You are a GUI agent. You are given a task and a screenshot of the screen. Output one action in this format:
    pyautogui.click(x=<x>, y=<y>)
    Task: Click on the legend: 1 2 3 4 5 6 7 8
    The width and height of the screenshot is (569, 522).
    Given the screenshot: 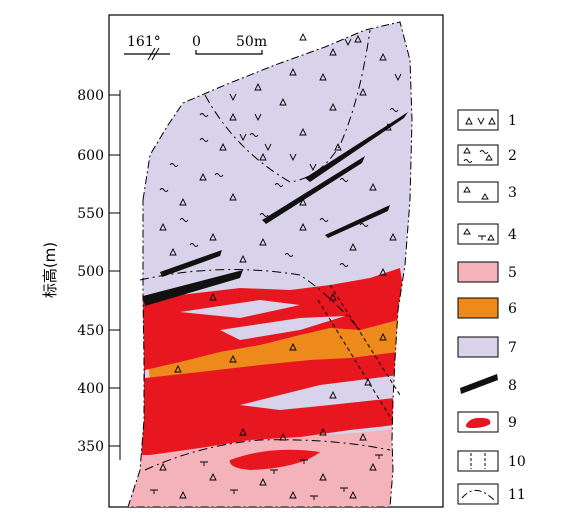 What is the action you would take?
    pyautogui.click(x=491, y=307)
    